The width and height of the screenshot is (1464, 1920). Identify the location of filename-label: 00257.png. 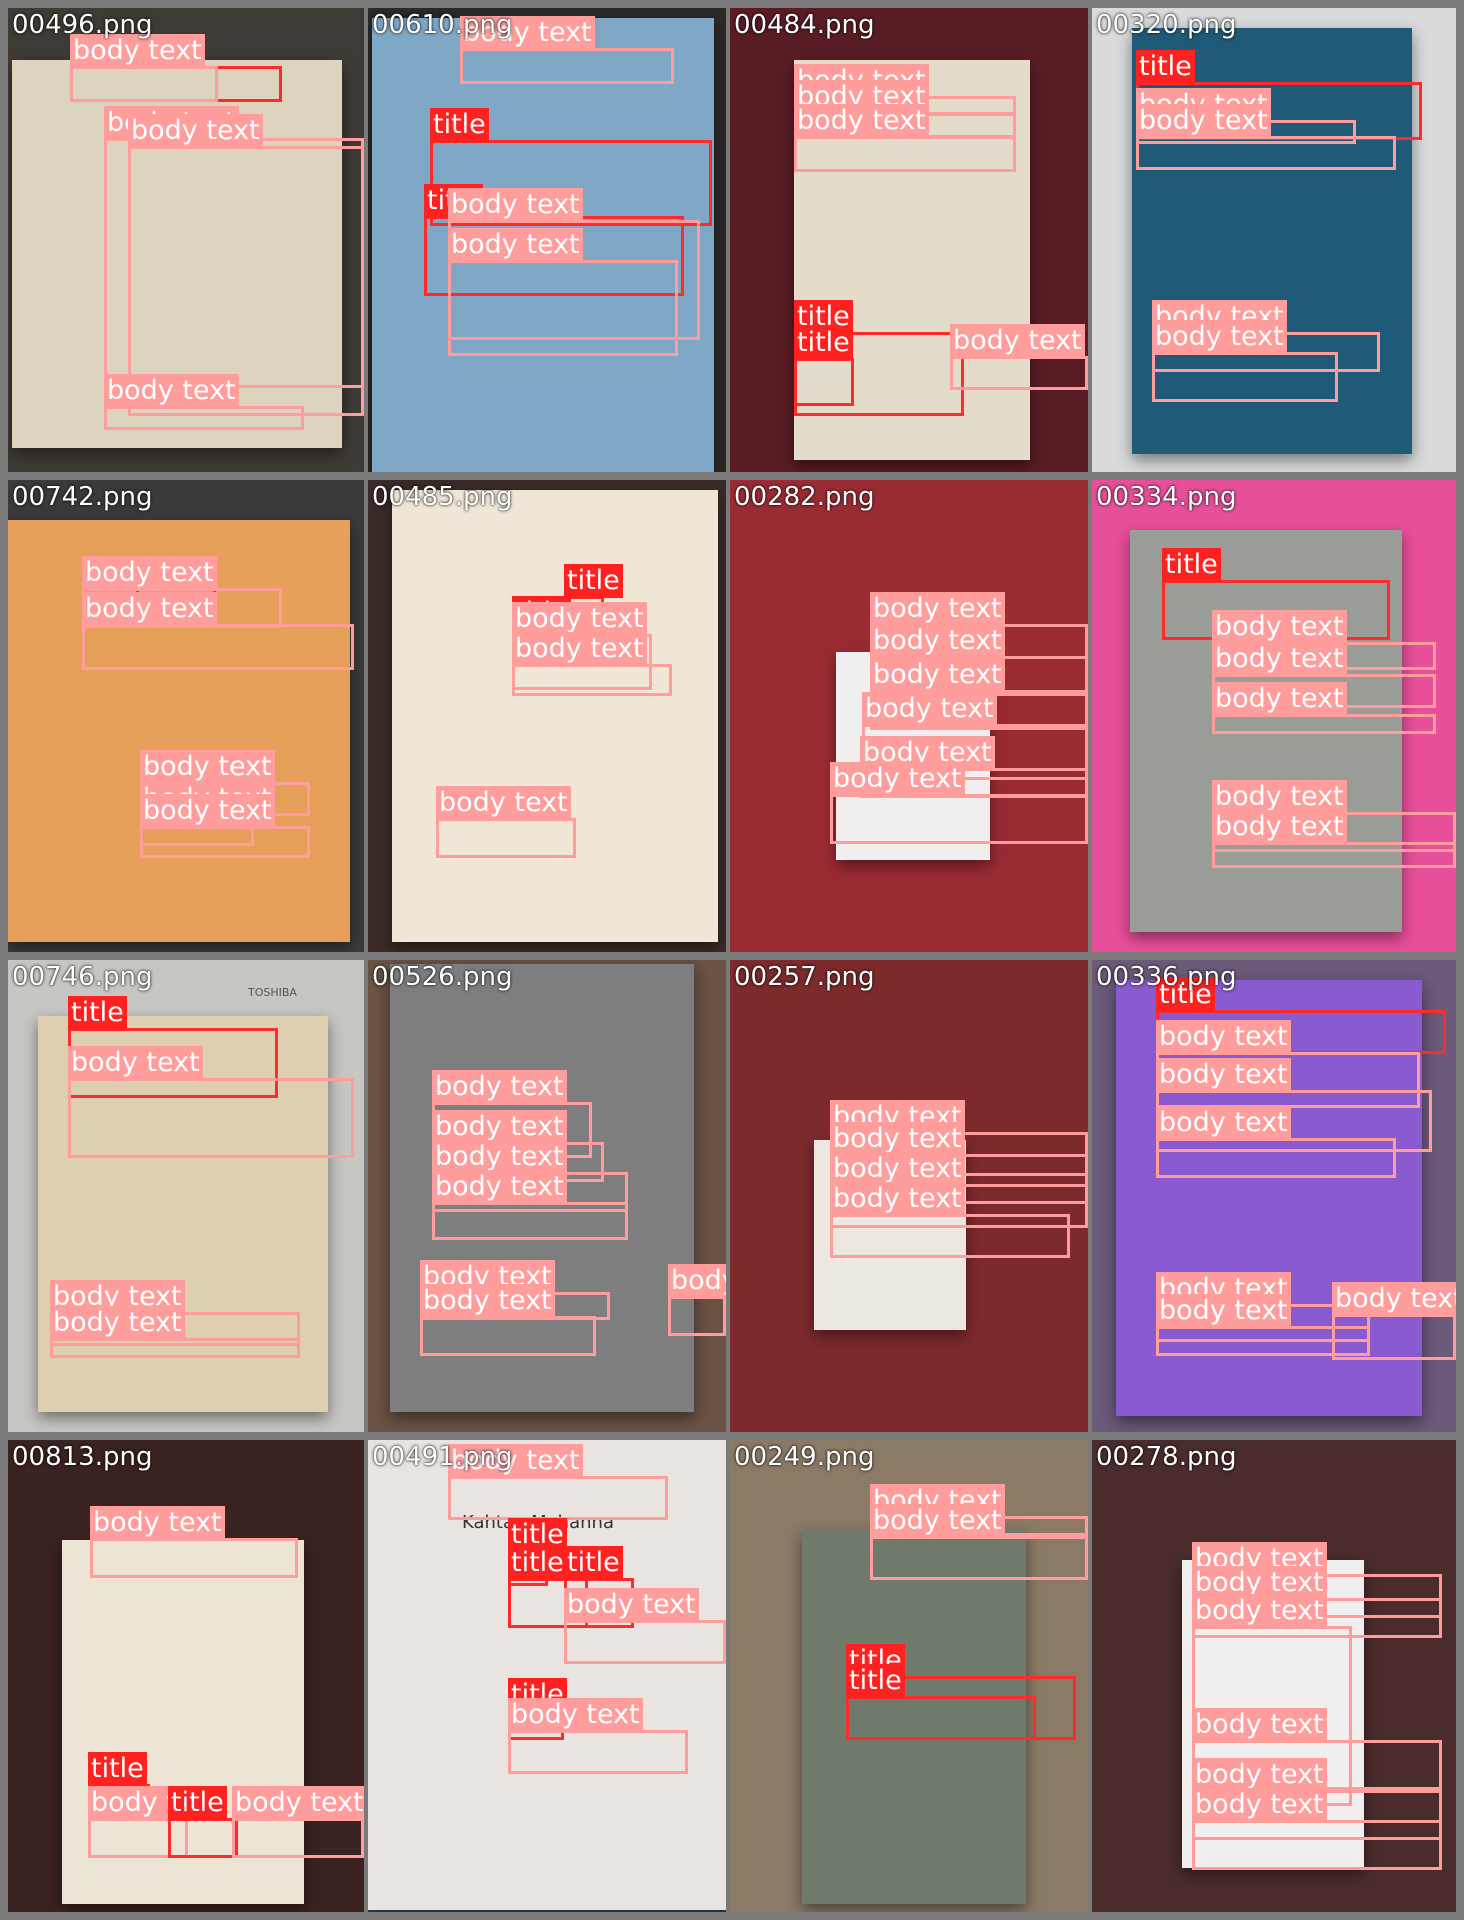
(804, 977).